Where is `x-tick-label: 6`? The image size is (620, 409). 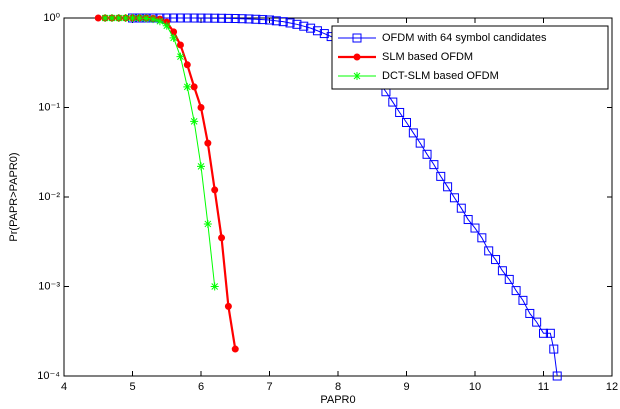 x-tick-label: 6 is located at coordinates (201, 387).